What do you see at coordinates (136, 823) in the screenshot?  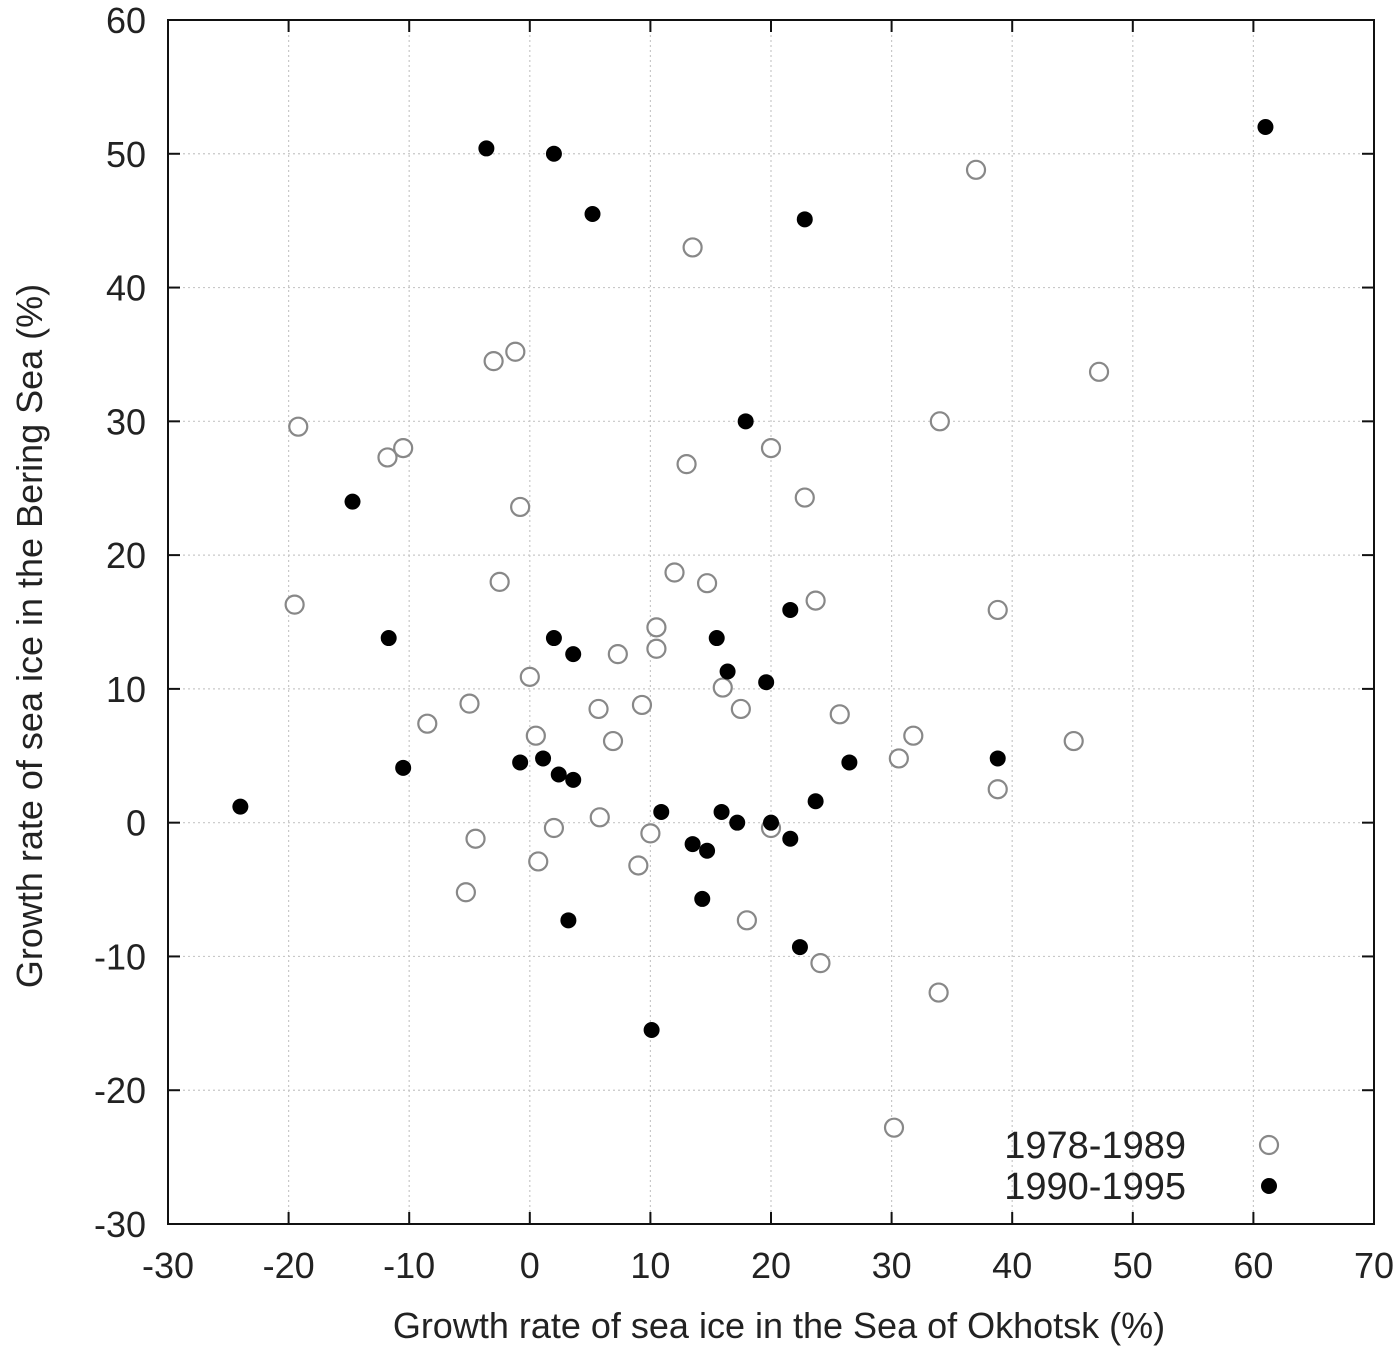 I see `y-tick-label: 0` at bounding box center [136, 823].